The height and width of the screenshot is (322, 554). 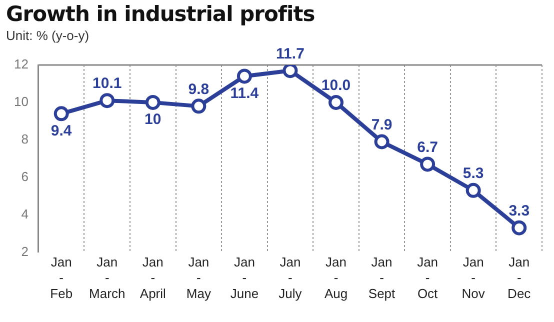 I want to click on x-tick-label: Jan - Nov, so click(x=474, y=277).